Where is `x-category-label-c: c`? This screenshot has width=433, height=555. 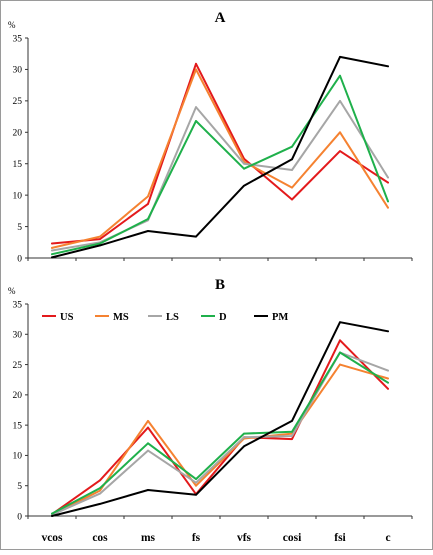
x-category-label-c: c is located at coordinates (387, 538).